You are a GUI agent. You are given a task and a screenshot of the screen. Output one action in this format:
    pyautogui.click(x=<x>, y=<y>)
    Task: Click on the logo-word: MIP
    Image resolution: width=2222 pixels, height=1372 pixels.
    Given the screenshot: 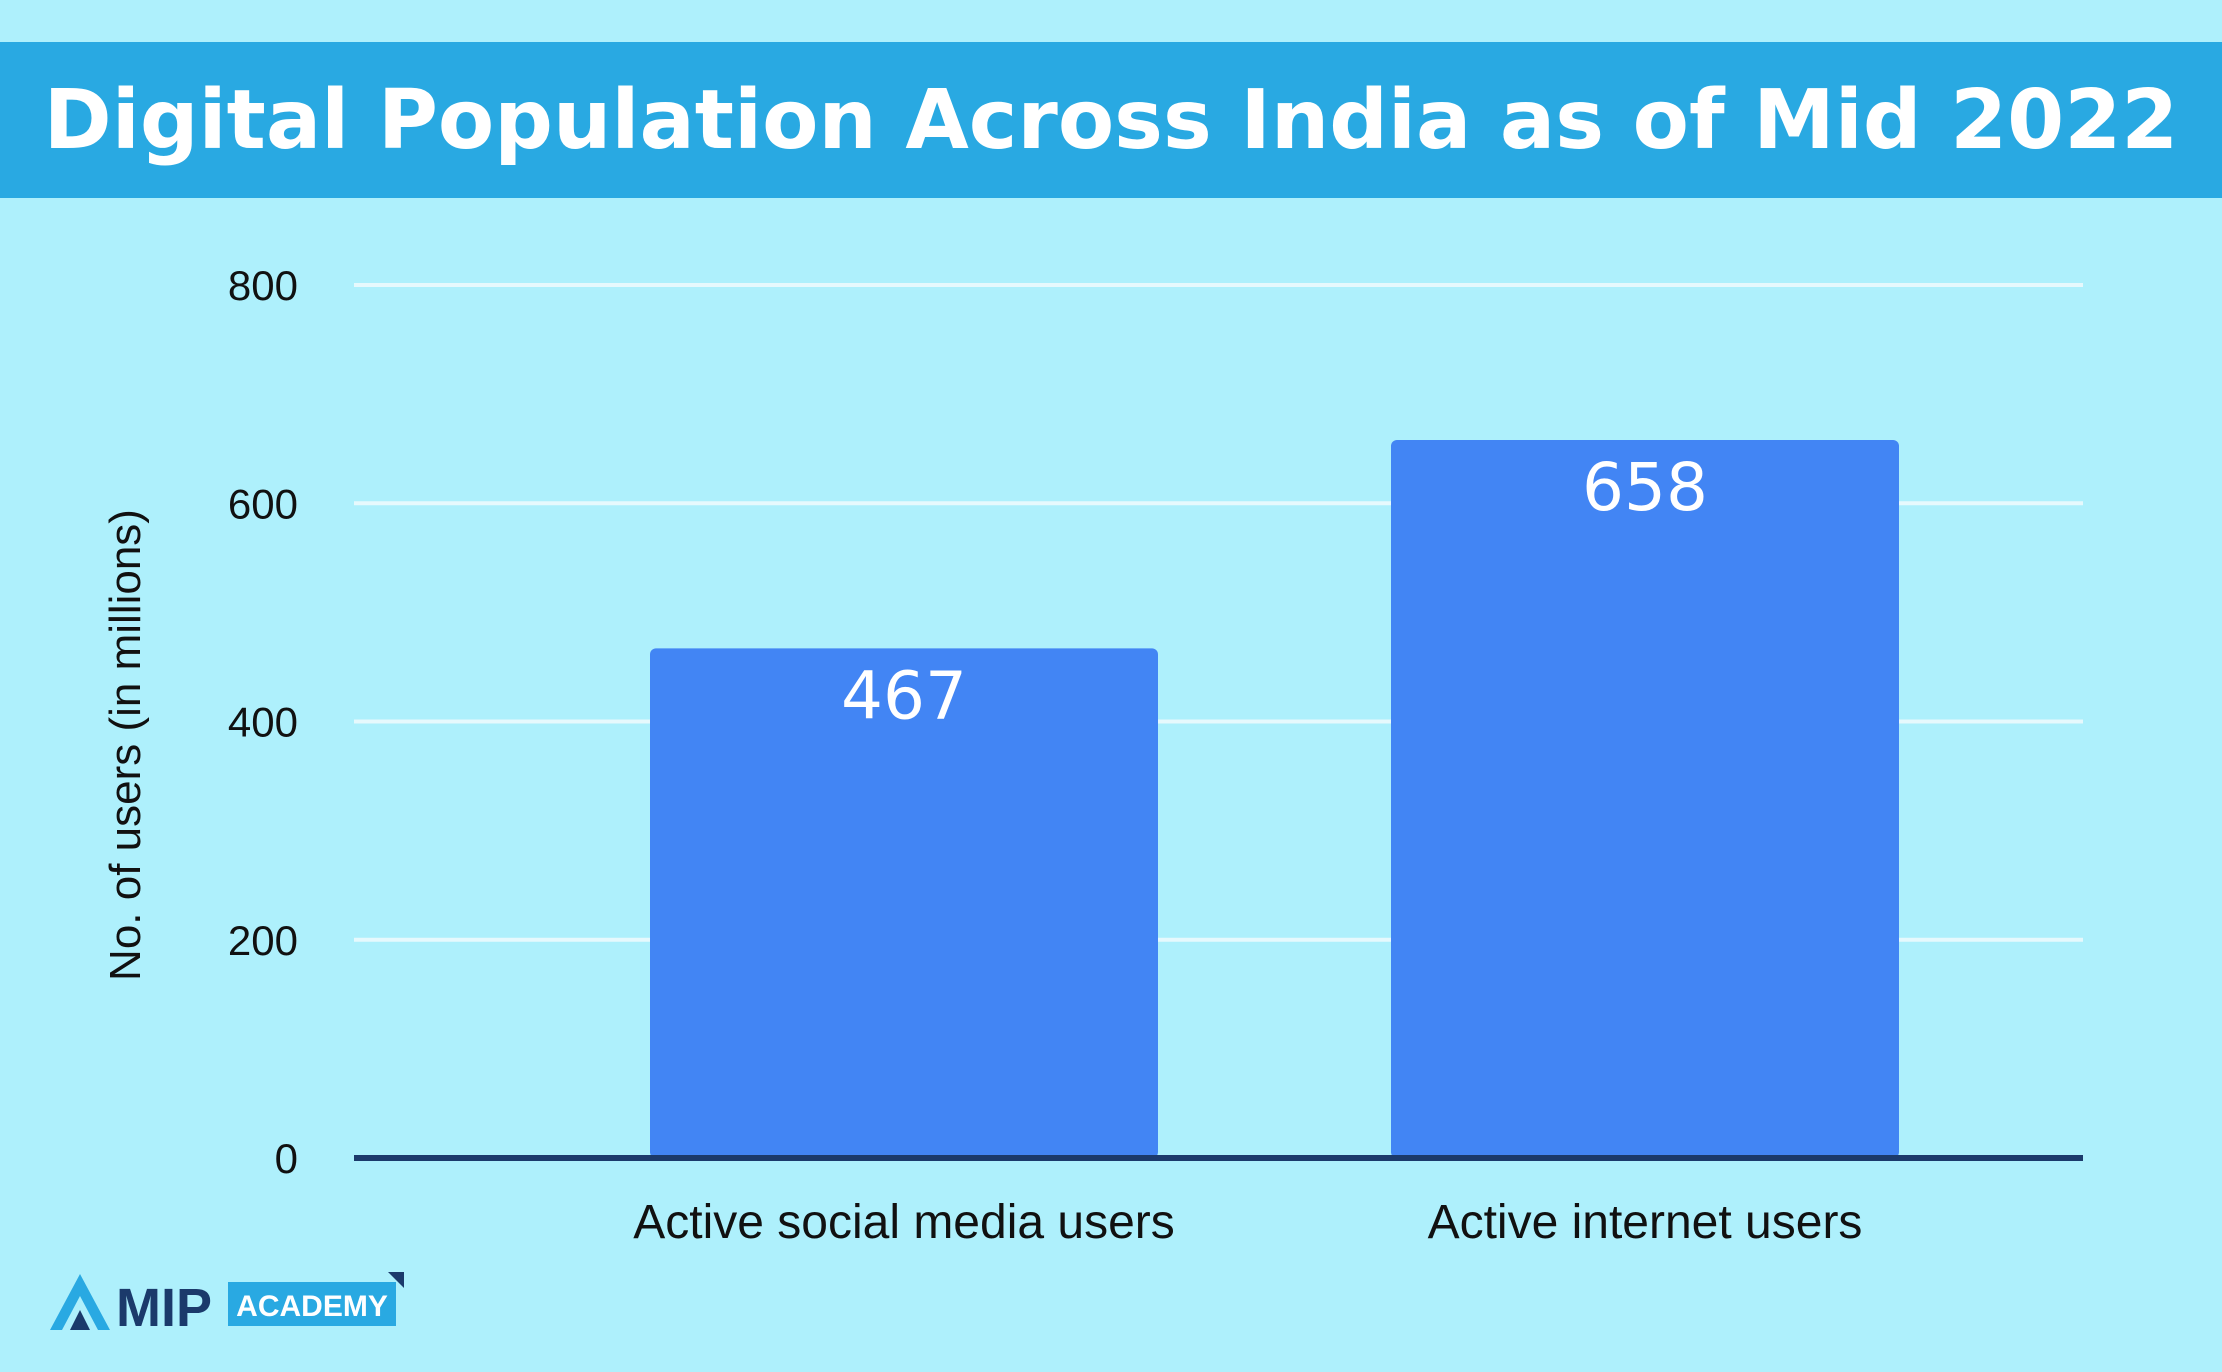 What is the action you would take?
    pyautogui.click(x=164, y=1307)
    